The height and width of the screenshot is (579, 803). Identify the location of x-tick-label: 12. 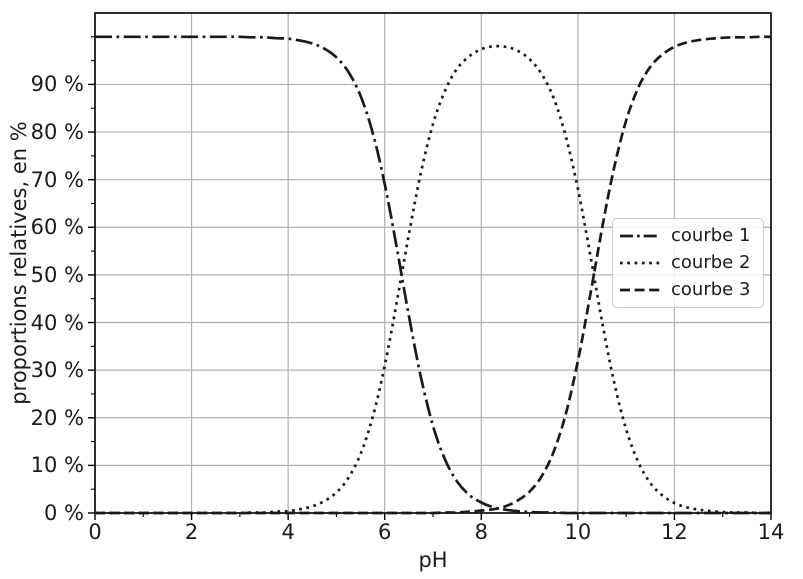
(674, 532).